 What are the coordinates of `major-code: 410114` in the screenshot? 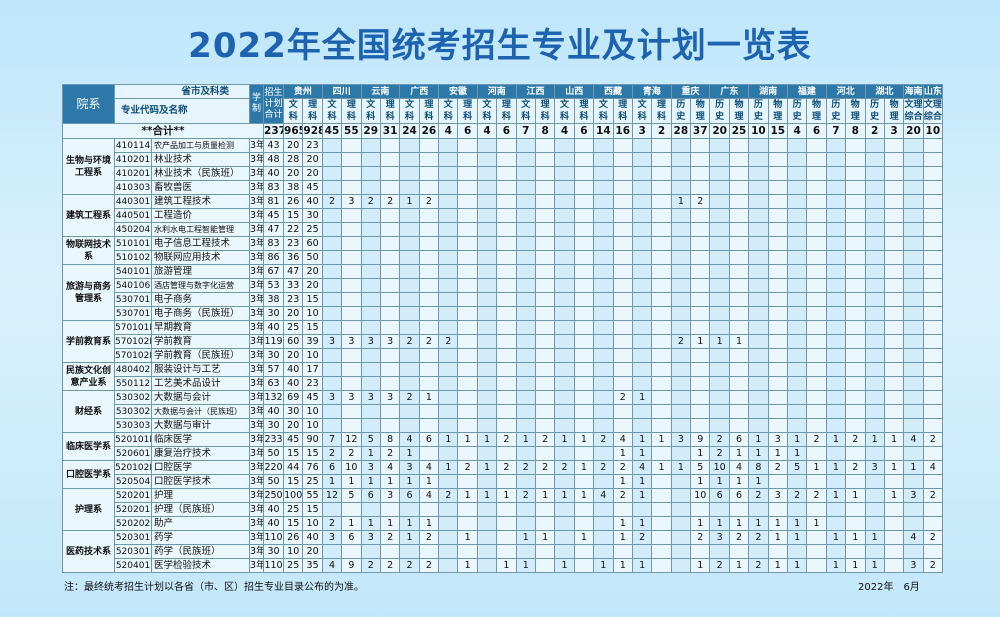 It's located at (133, 145).